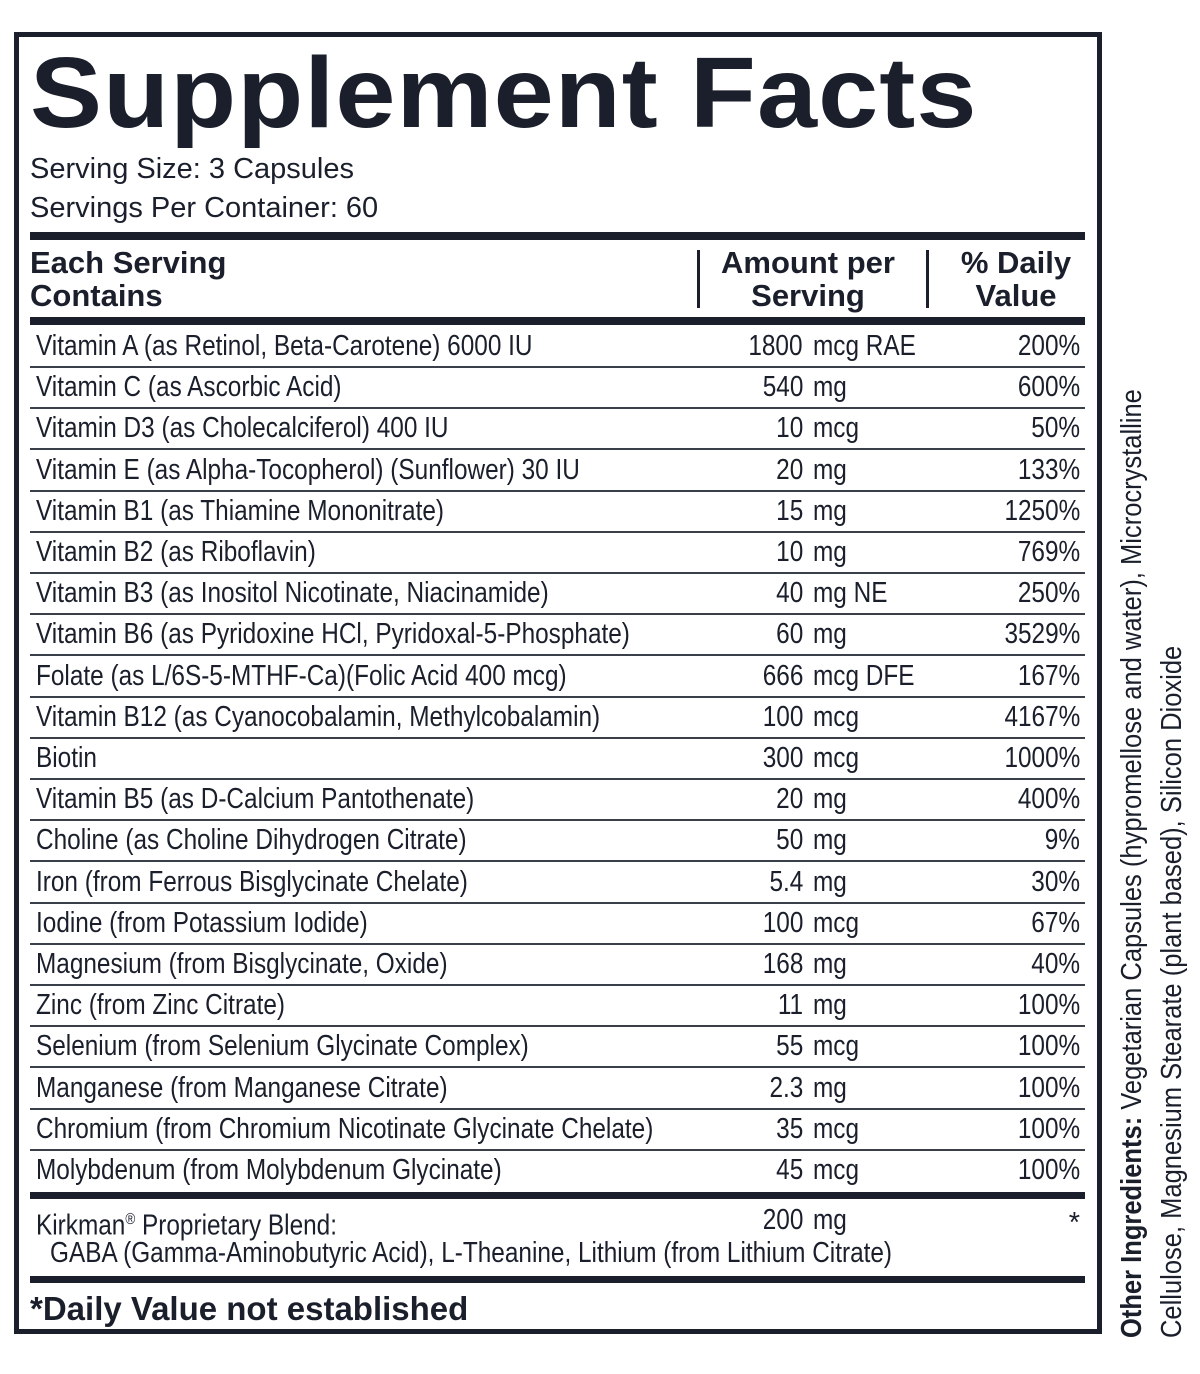  Describe the element at coordinates (1042, 716) in the screenshot. I see `daily-value: 4167%` at that location.